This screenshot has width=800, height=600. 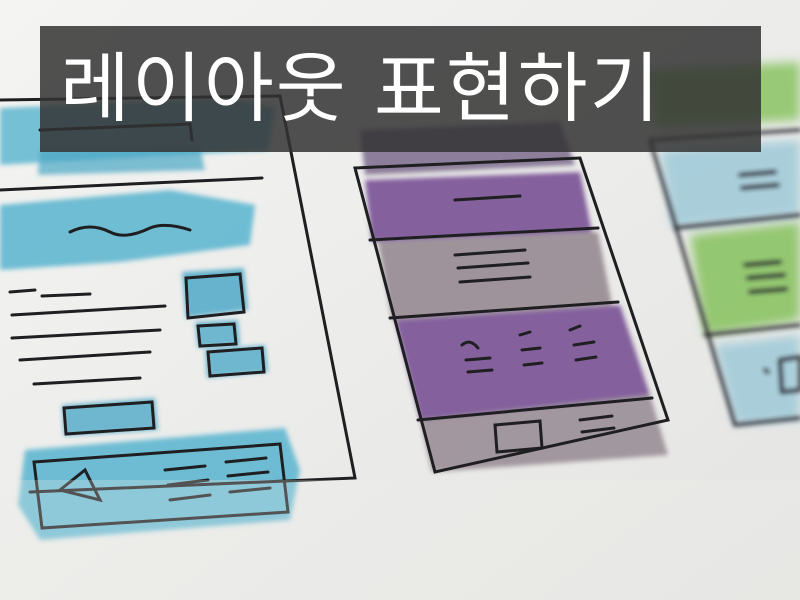 I want to click on banner-title: 레이아웃 표현하기, so click(x=361, y=88).